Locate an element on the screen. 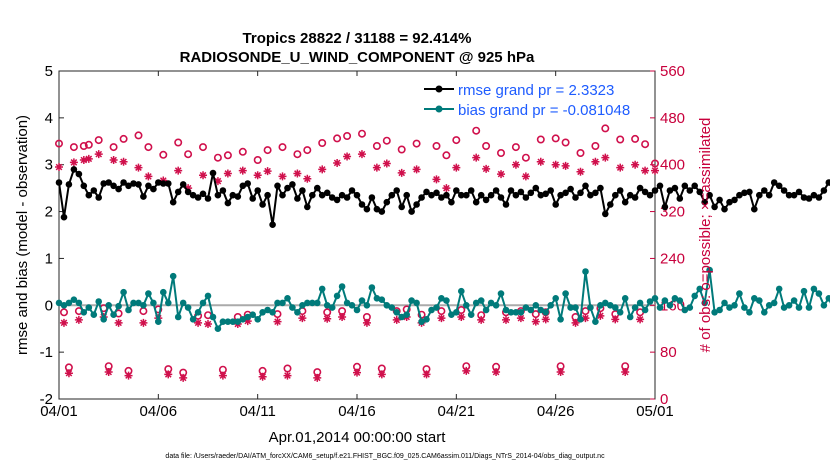 Image resolution: width=830 pixels, height=470 pixels. left-axis-tick-labels: -2 -1 0 1 2 3 4 5 is located at coordinates (46, 235).